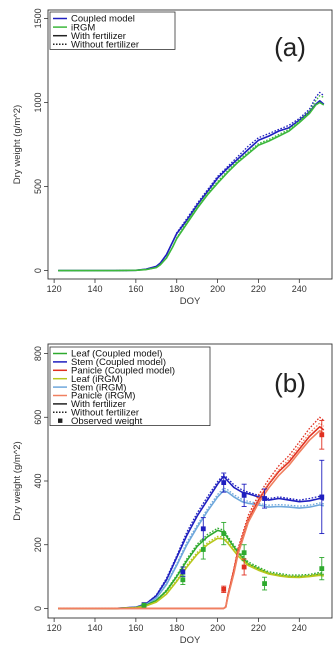  What do you see at coordinates (38, 480) in the screenshot?
I see `y-tick-label: 400` at bounding box center [38, 480].